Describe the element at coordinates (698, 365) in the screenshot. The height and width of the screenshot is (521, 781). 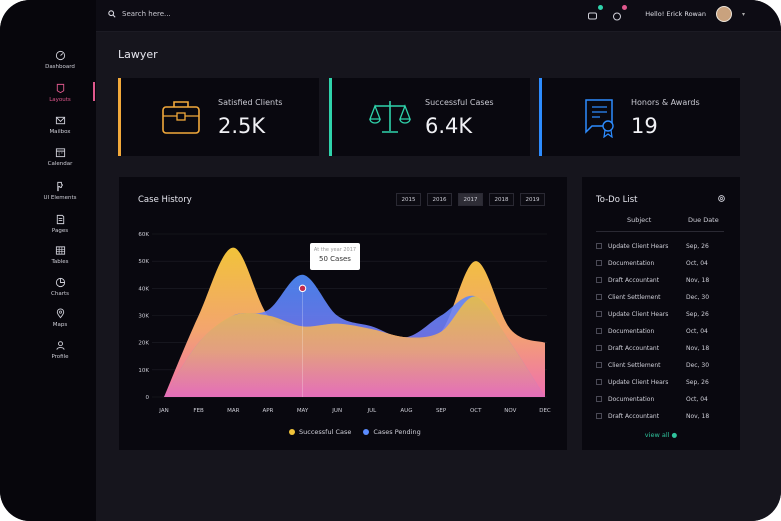
I see `todo-due-date: Dec, 30` at that location.